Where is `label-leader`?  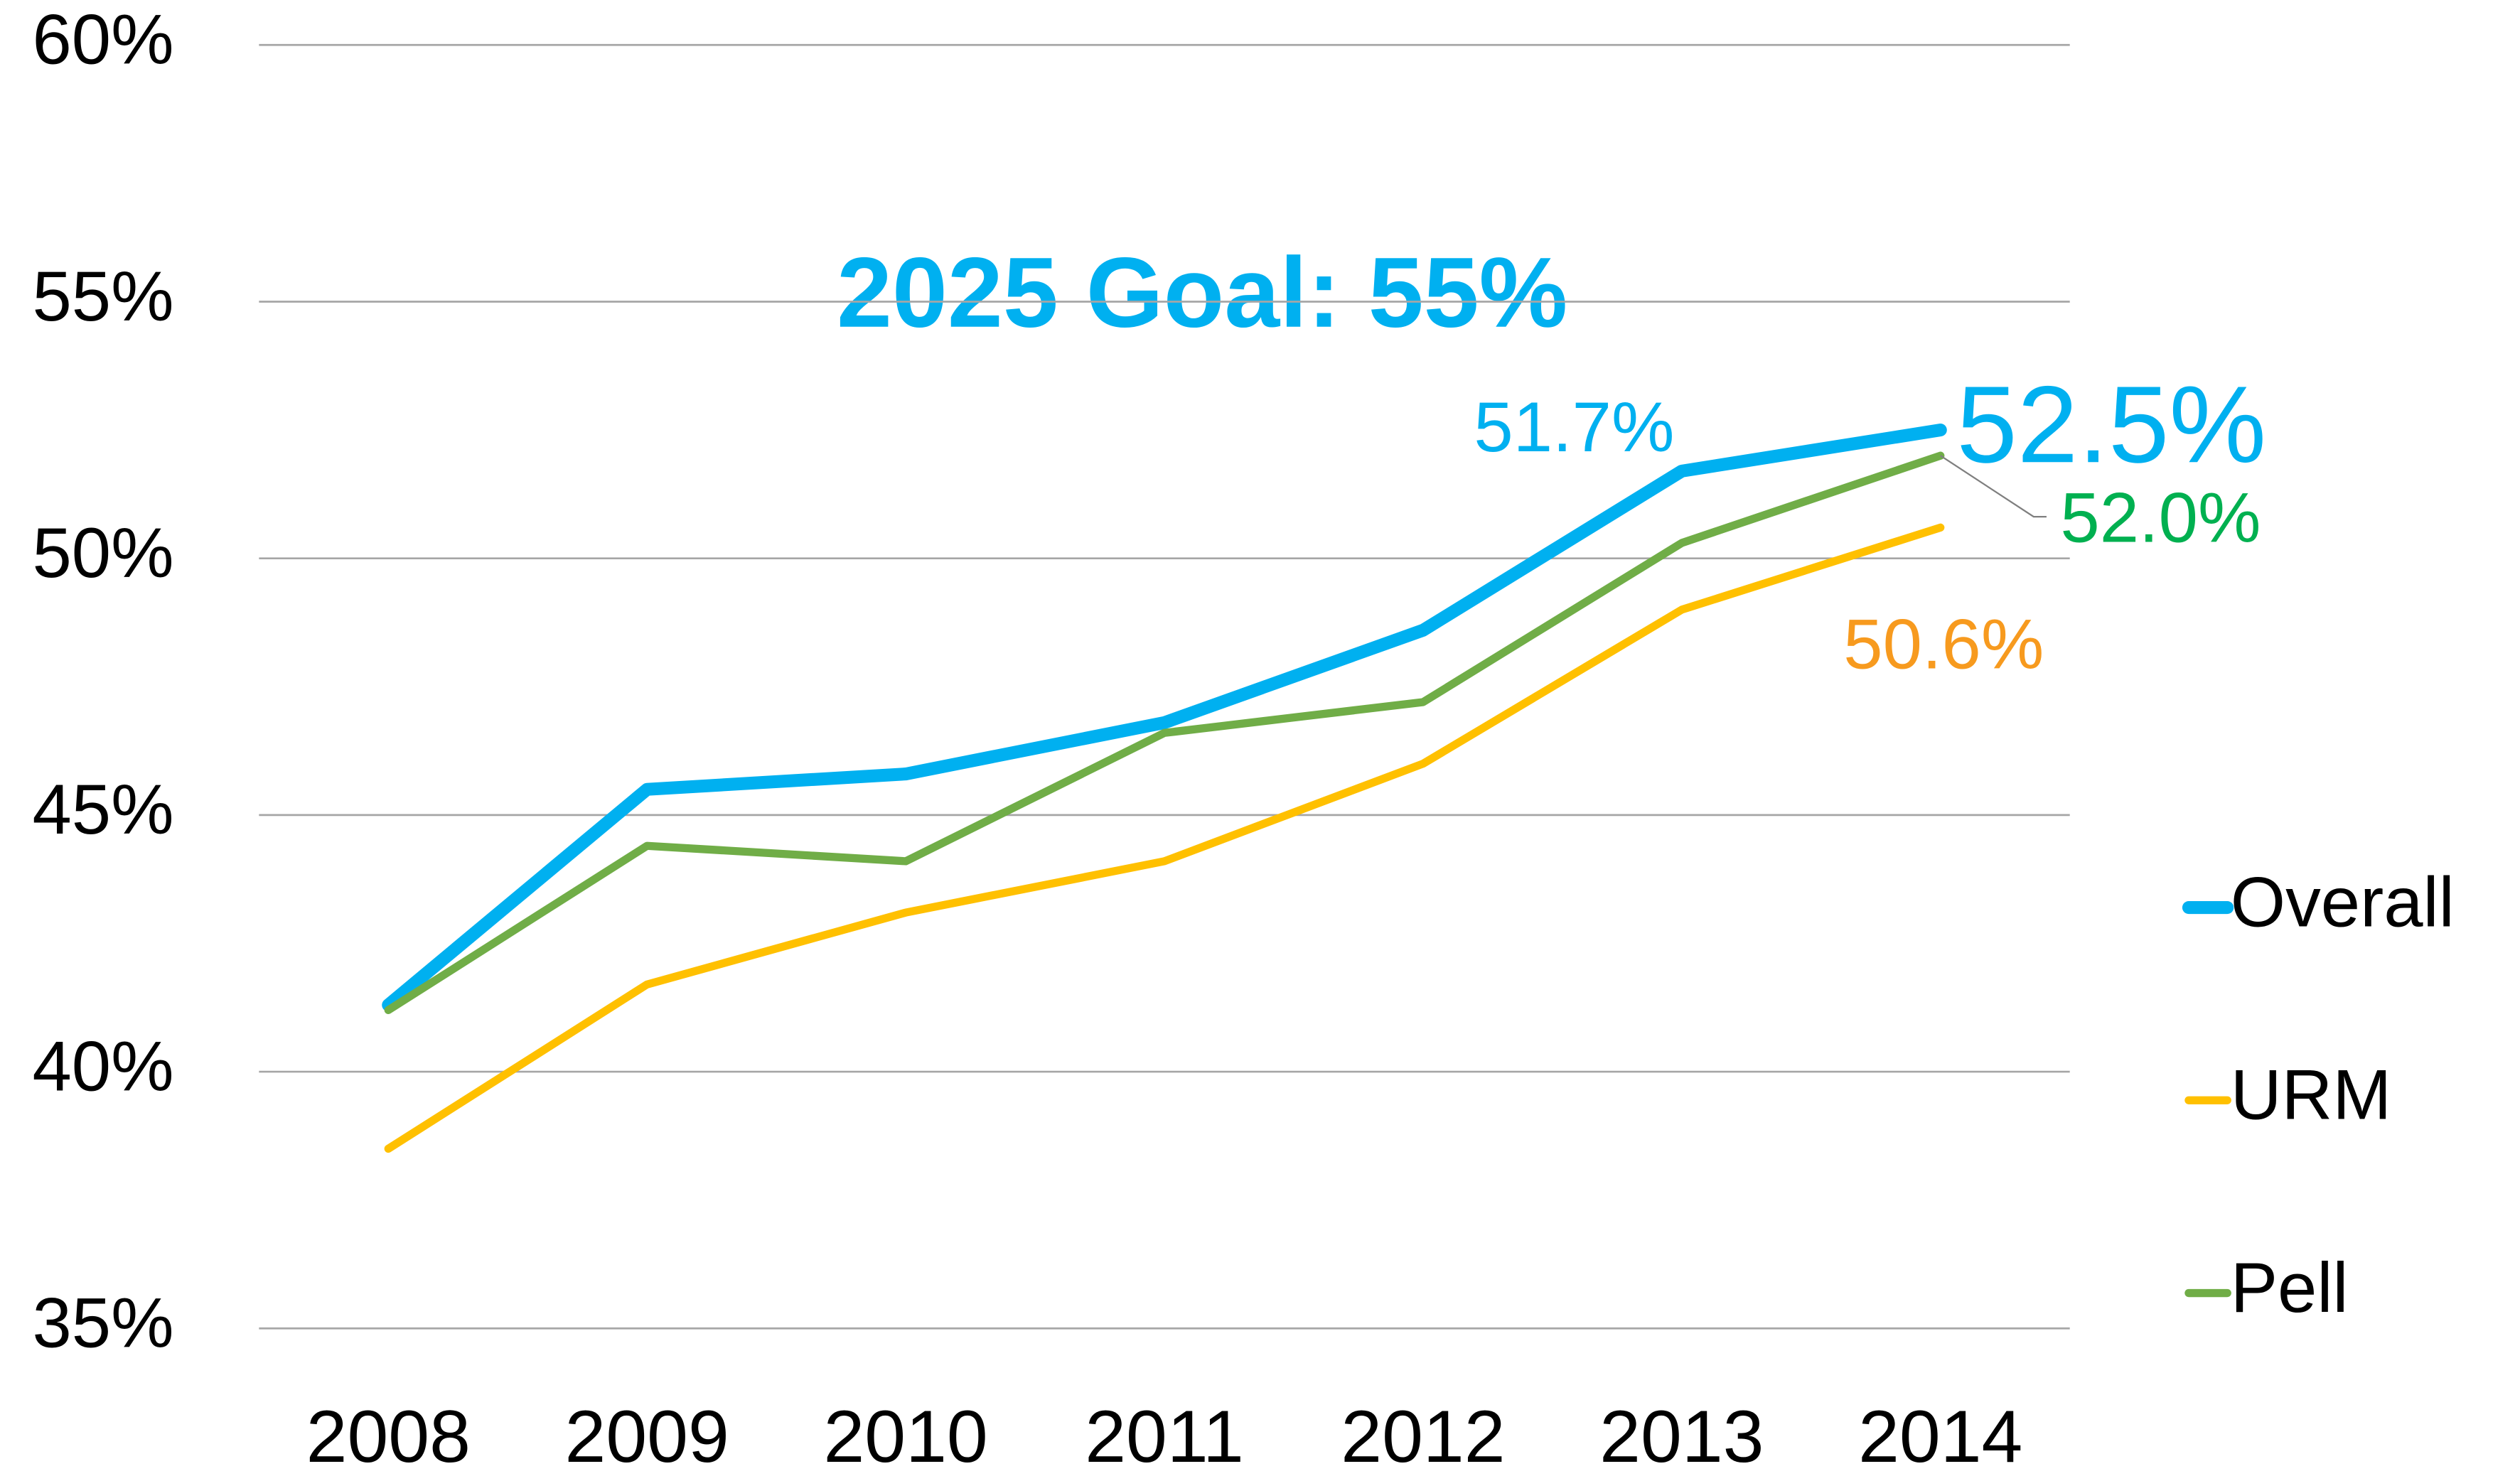
label-leader is located at coordinates (1994, 487).